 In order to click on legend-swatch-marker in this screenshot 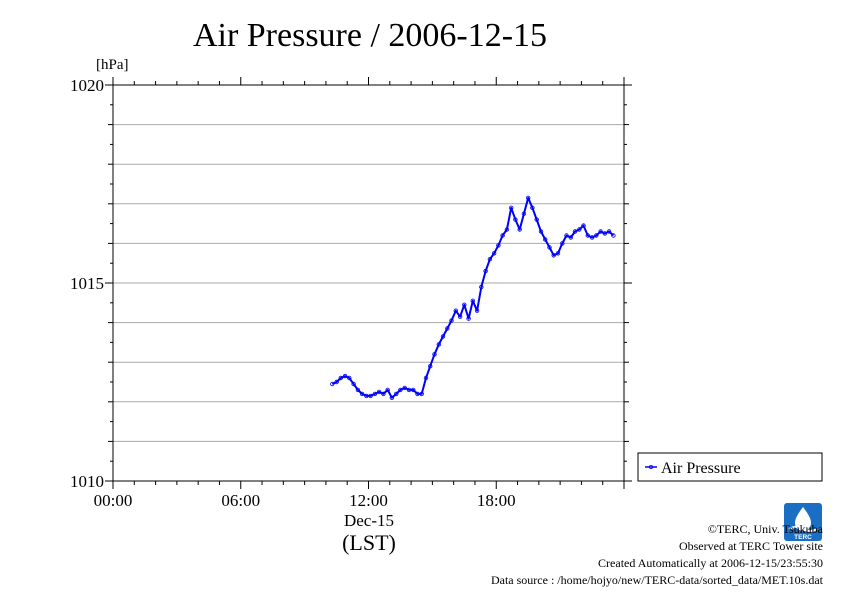, I will do `click(651, 466)`.